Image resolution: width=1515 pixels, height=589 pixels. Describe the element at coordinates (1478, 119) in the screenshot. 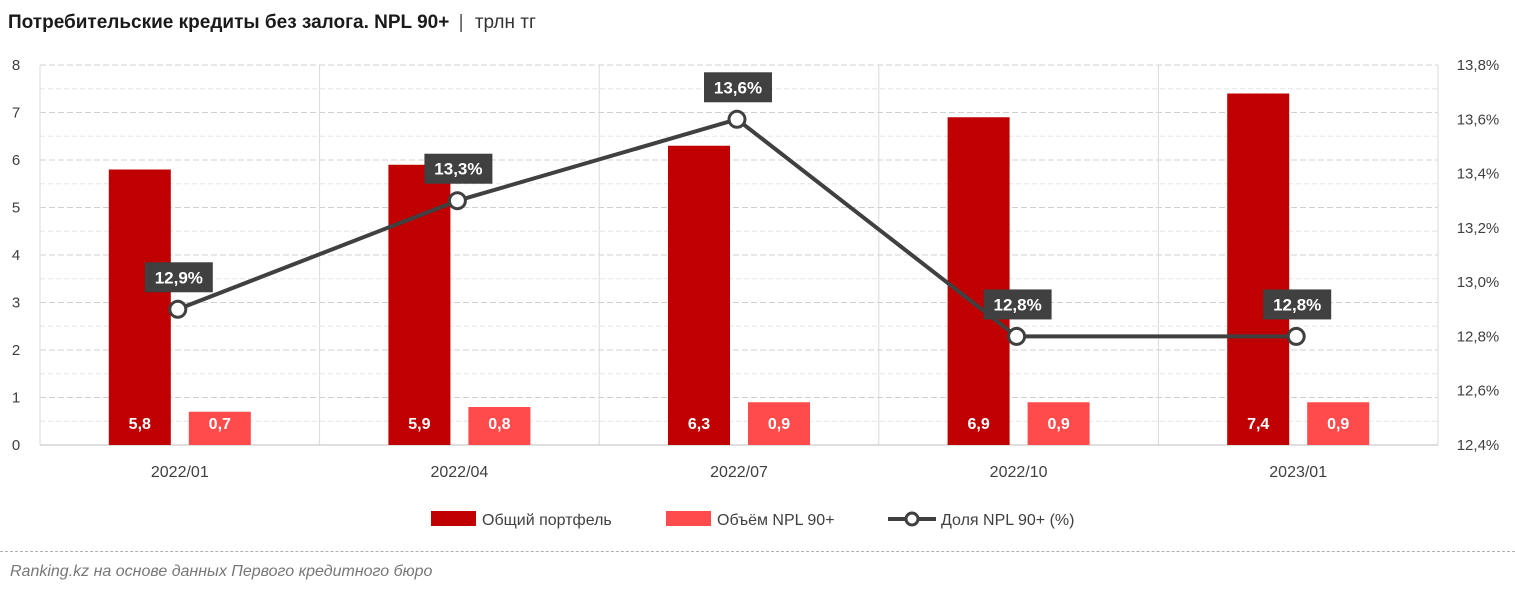

I see `y-right-tick-label: 13,6%` at that location.